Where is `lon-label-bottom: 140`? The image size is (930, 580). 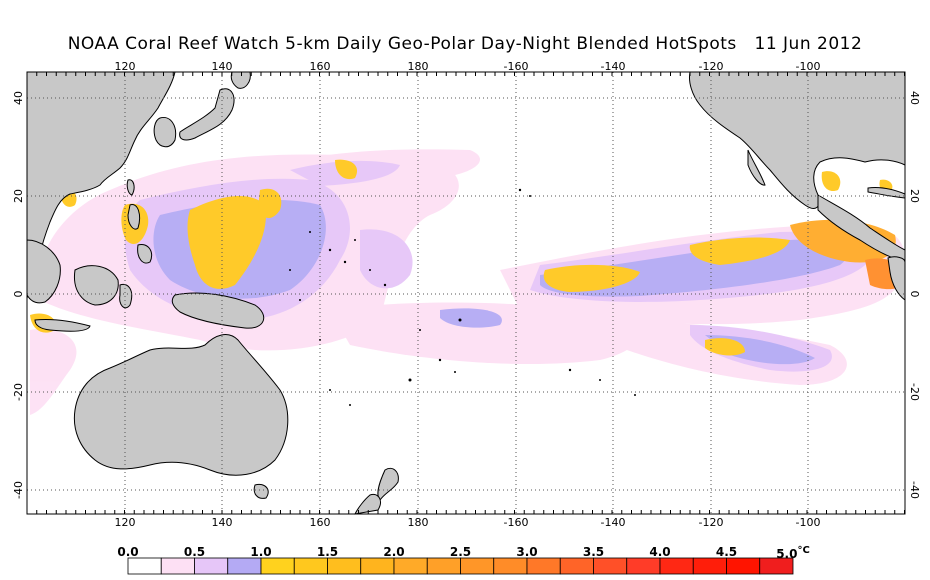 lon-label-bottom: 140 is located at coordinates (222, 522).